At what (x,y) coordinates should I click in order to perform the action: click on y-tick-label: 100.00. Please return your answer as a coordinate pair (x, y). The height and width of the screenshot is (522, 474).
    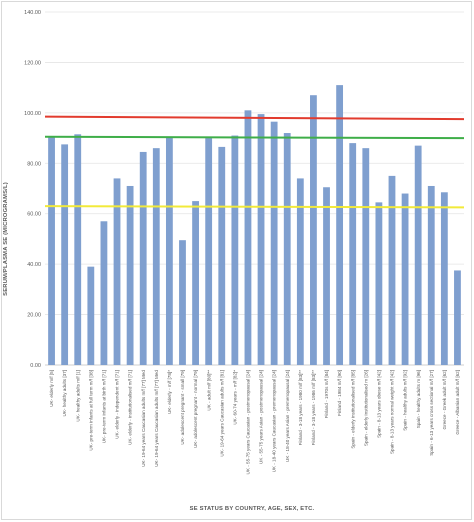
    Looking at the image, I should click on (32, 114).